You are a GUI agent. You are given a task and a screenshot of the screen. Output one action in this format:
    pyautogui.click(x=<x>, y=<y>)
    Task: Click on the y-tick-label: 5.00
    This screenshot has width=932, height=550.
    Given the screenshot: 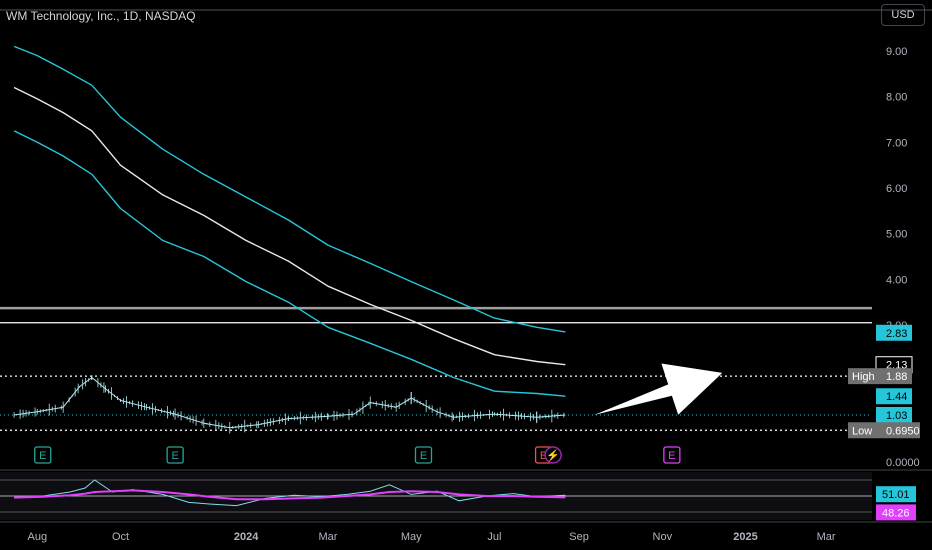 What is the action you would take?
    pyautogui.click(x=896, y=235)
    